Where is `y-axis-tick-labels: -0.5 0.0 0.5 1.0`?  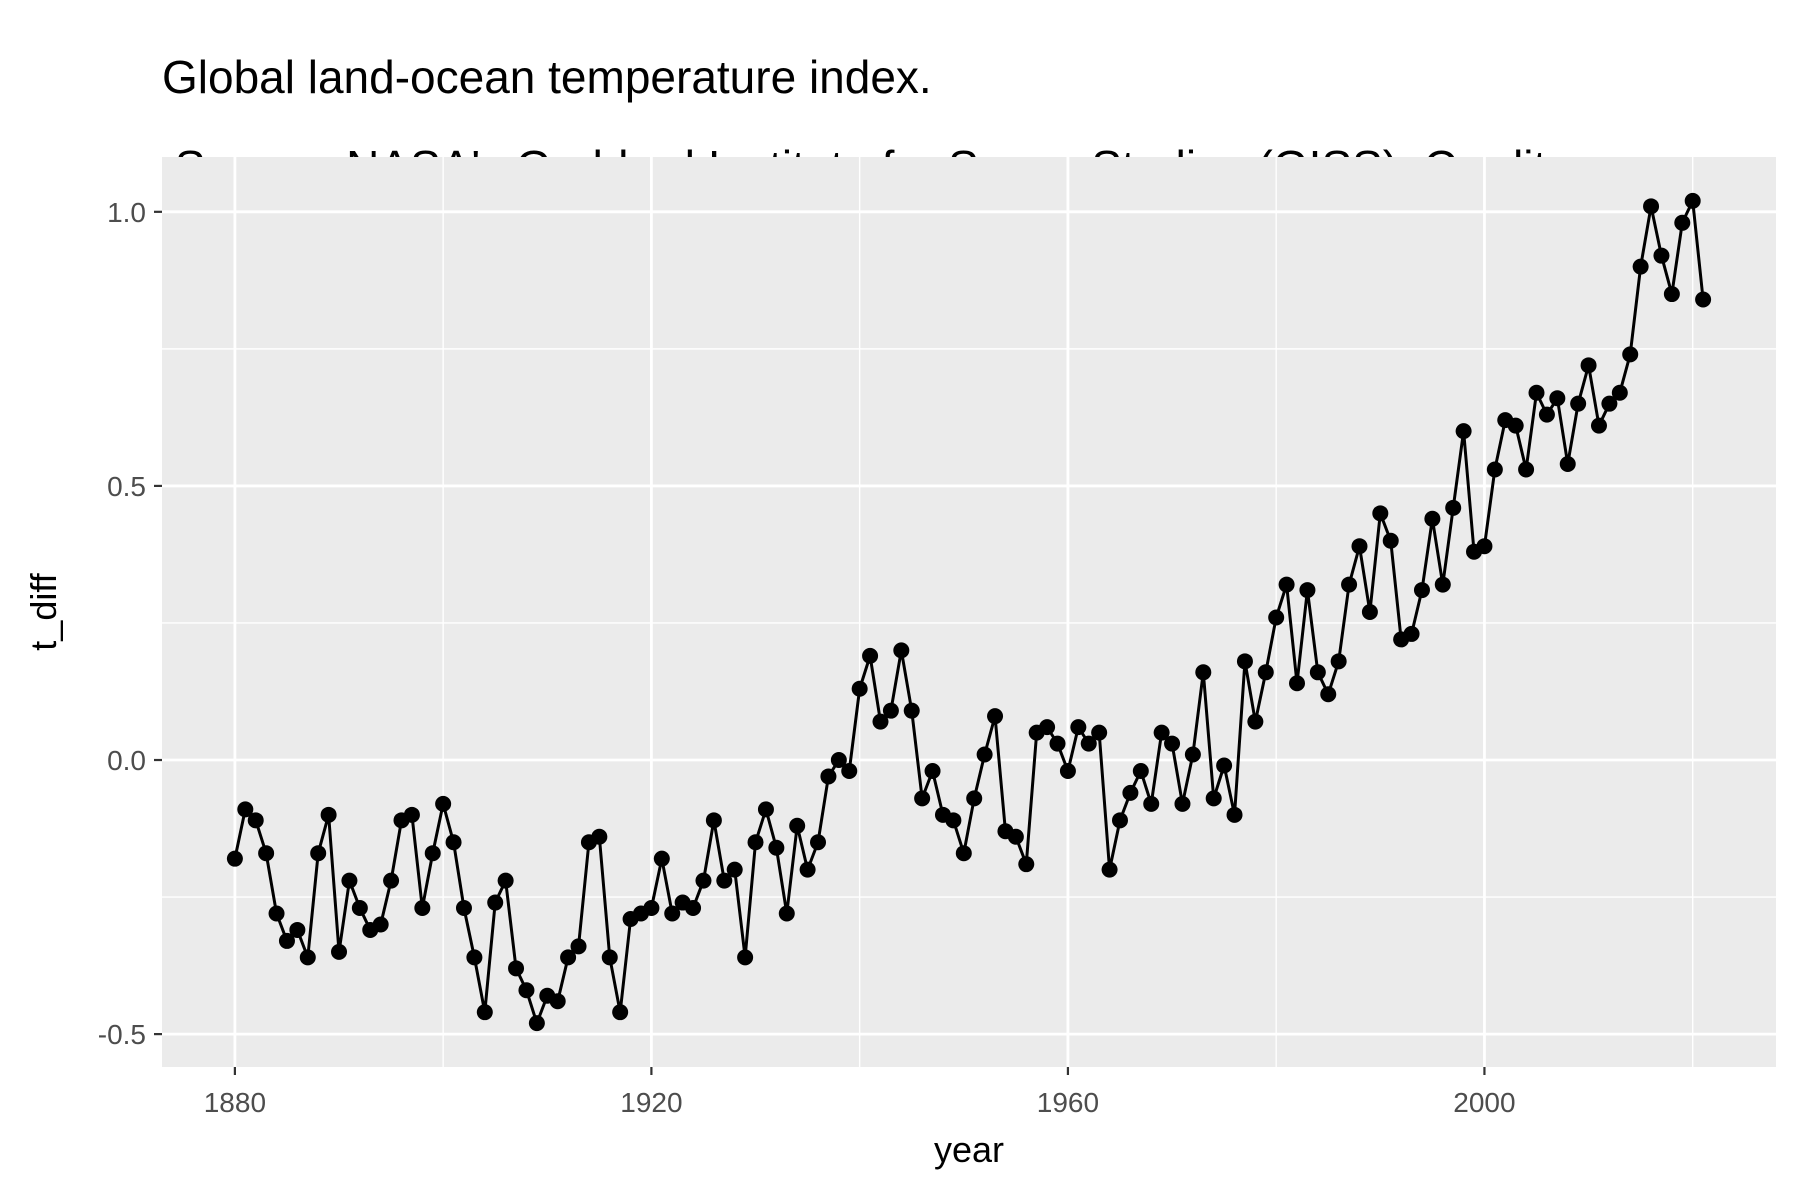
y-axis-tick-labels: -0.5 0.0 0.5 1.0 is located at coordinates (122, 623).